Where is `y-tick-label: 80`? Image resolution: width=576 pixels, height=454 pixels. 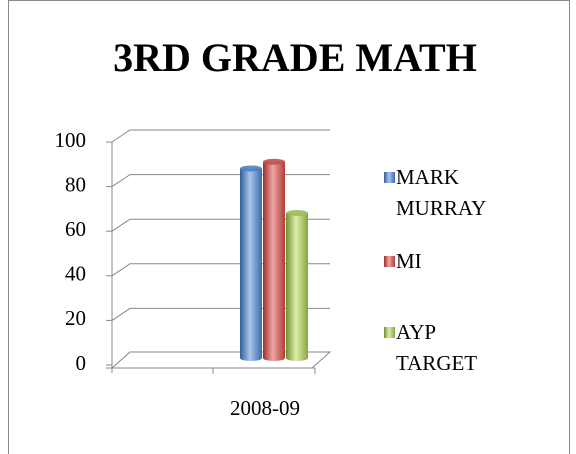 y-tick-label: 80 is located at coordinates (75, 184).